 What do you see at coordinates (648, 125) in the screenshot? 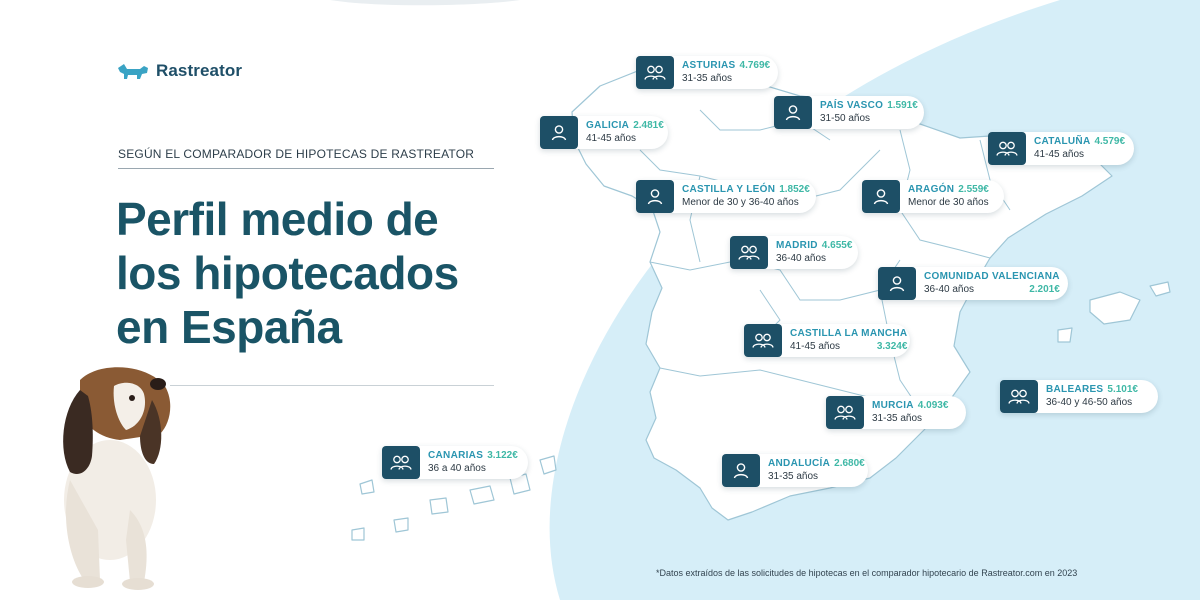
I see `region-amount: 2.481€` at bounding box center [648, 125].